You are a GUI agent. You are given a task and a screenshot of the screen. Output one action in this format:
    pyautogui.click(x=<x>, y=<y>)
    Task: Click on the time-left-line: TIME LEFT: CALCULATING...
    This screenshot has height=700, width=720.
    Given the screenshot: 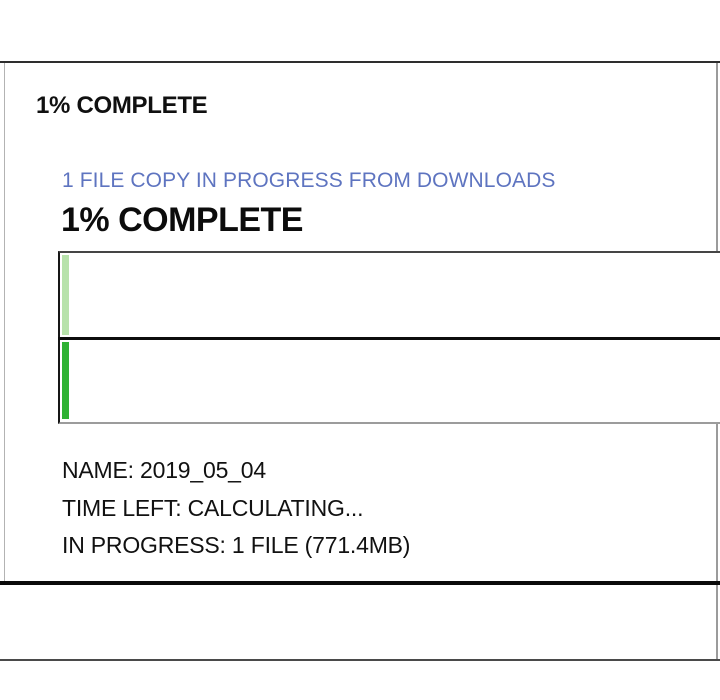 What is the action you would take?
    pyautogui.click(x=213, y=507)
    